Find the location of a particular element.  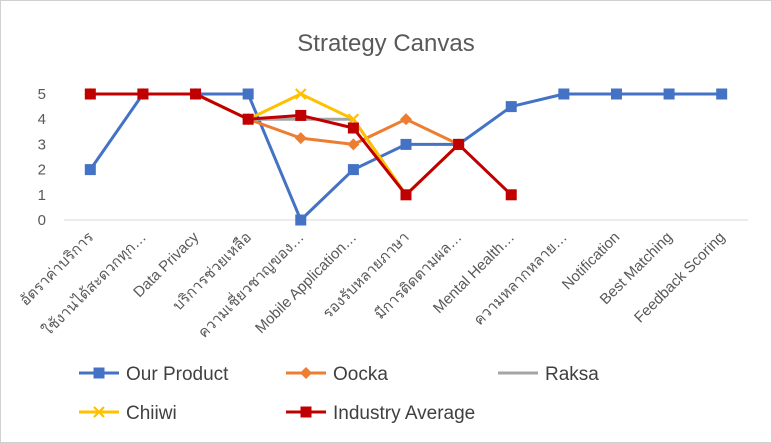

legend-item: Our Product is located at coordinates (154, 374).